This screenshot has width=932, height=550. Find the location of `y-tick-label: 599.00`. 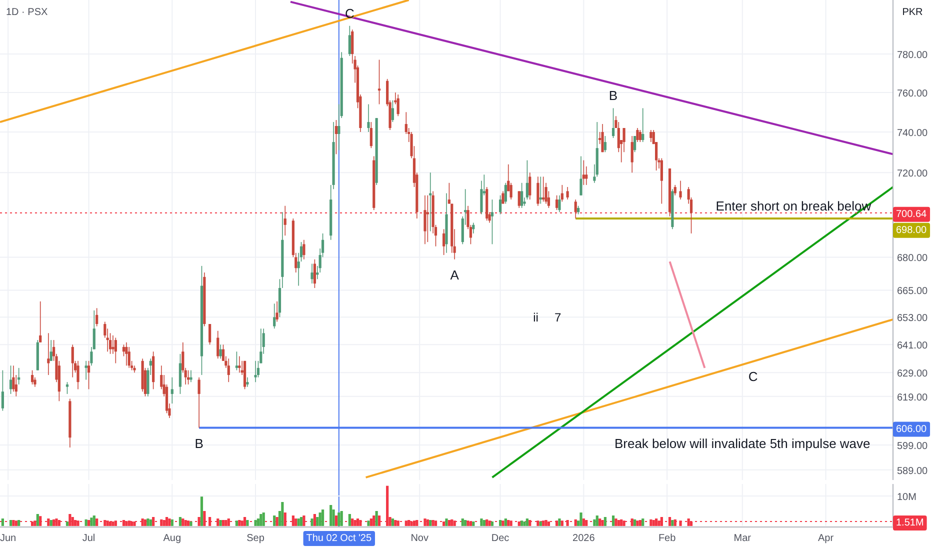

y-tick-label: 599.00 is located at coordinates (912, 446).